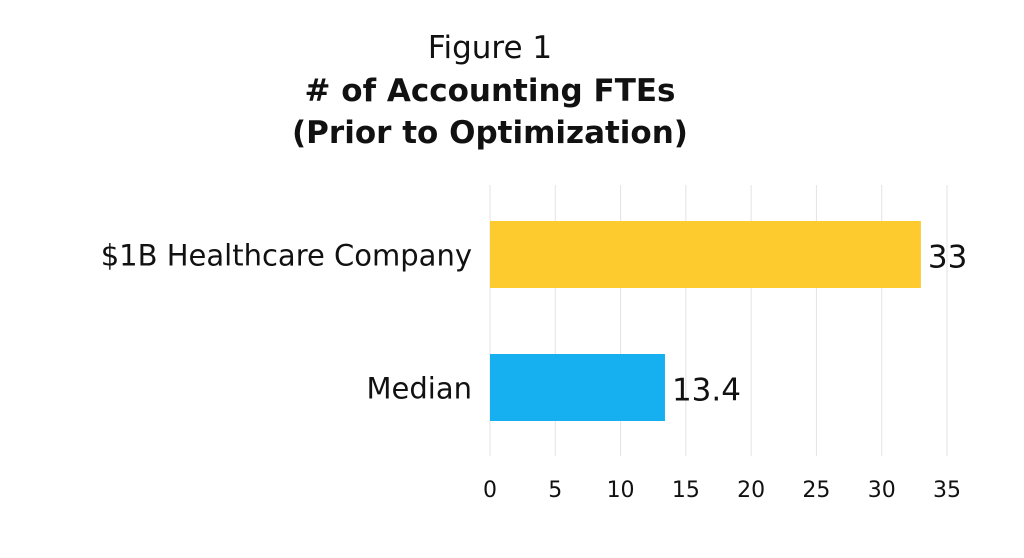  Describe the element at coordinates (621, 490) in the screenshot. I see `x-tick-label: 10` at that location.